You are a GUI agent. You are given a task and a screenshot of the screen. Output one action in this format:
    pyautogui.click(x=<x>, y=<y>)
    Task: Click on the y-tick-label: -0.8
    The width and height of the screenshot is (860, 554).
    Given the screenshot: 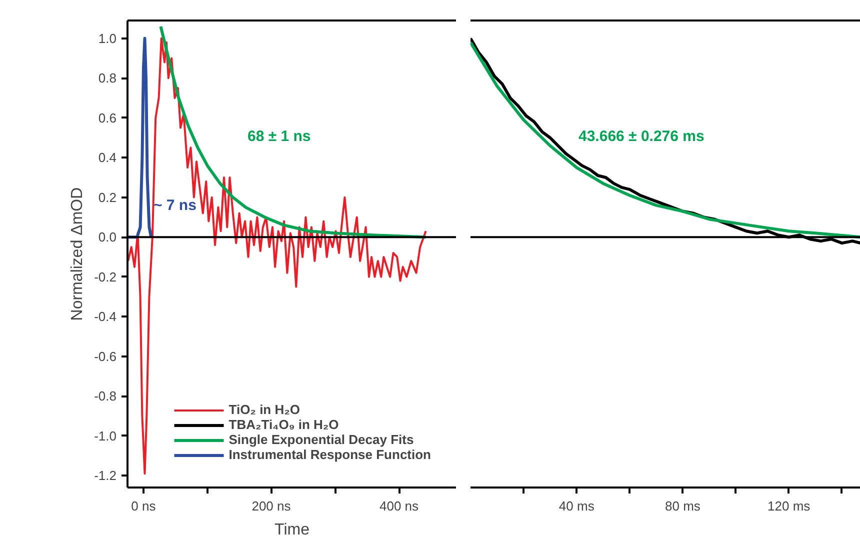 What is the action you would take?
    pyautogui.click(x=105, y=396)
    